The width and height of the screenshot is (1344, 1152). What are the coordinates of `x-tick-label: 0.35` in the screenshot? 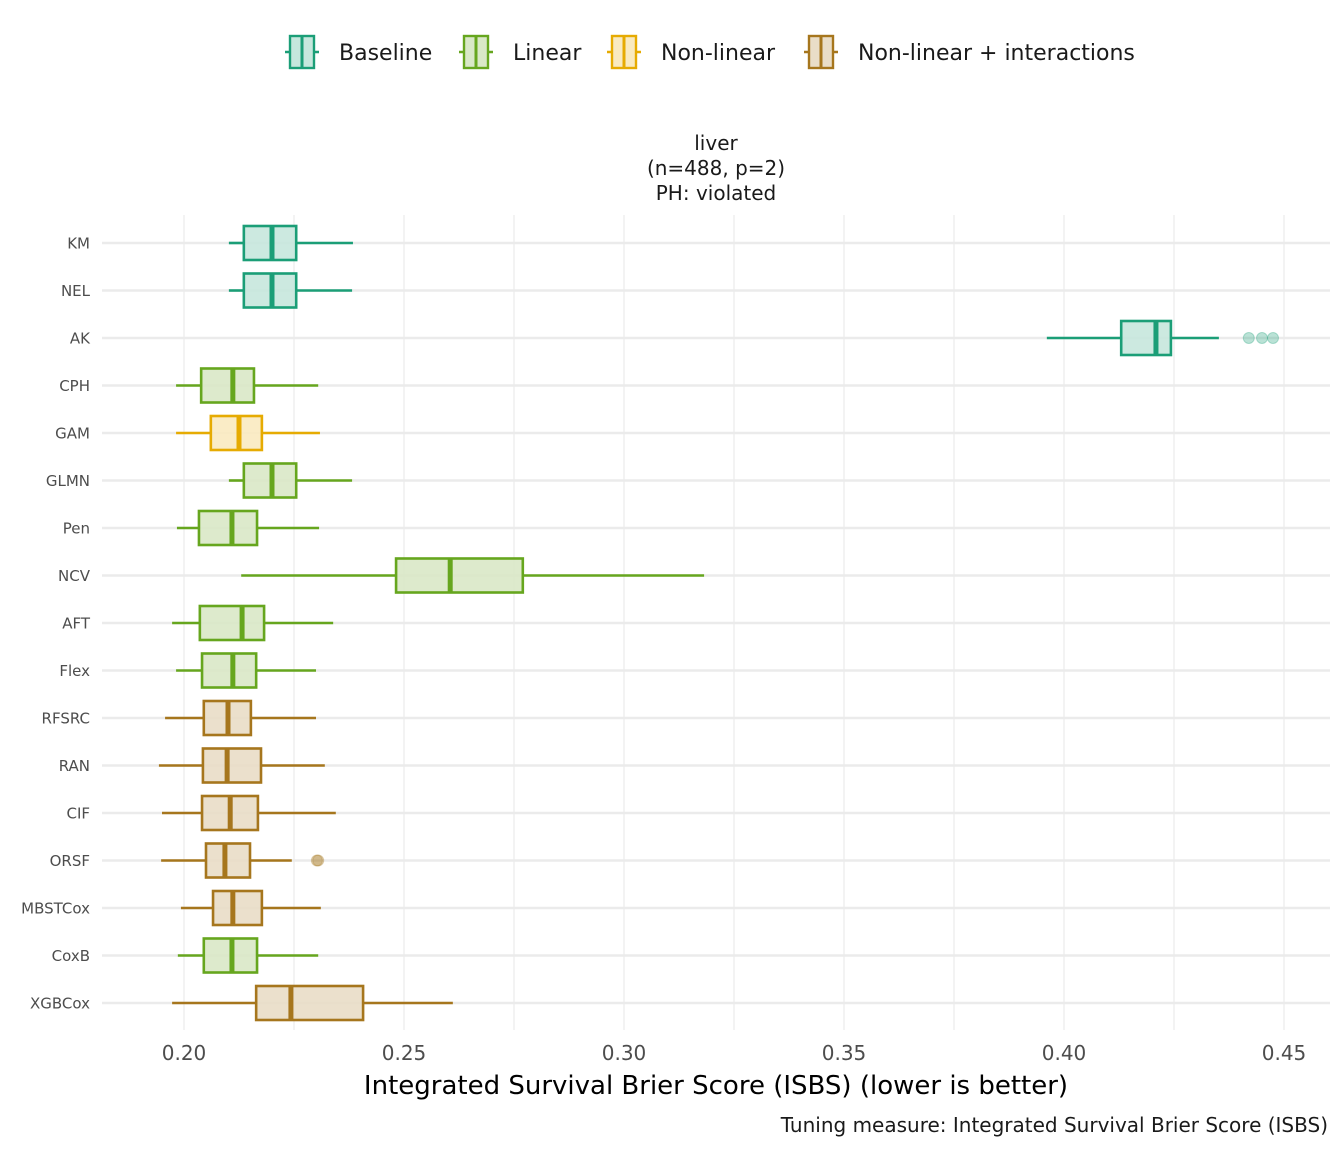 It's located at (844, 1053).